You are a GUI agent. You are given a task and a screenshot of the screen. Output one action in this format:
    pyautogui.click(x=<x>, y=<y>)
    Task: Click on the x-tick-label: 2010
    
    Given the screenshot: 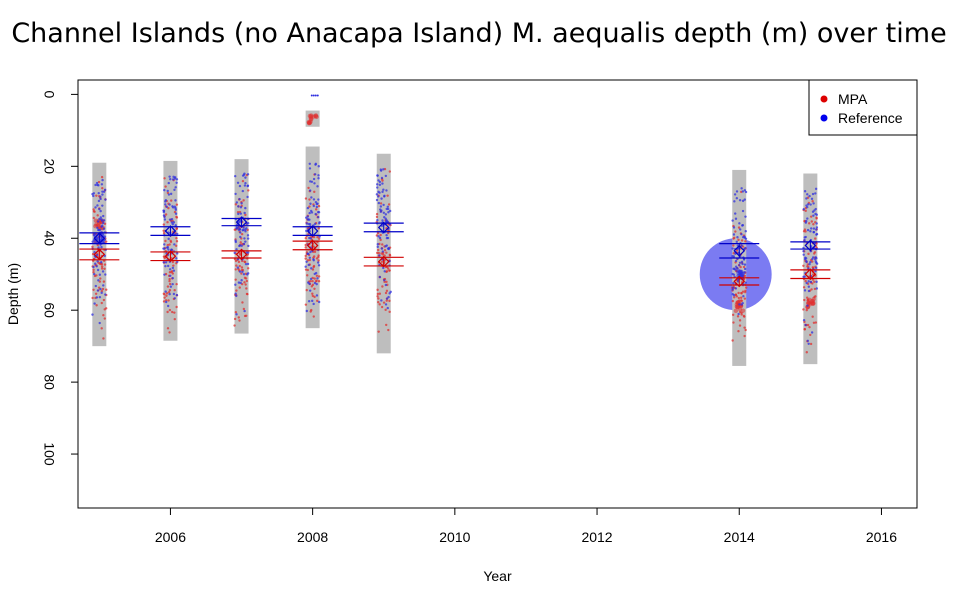 What is the action you would take?
    pyautogui.click(x=454, y=537)
    